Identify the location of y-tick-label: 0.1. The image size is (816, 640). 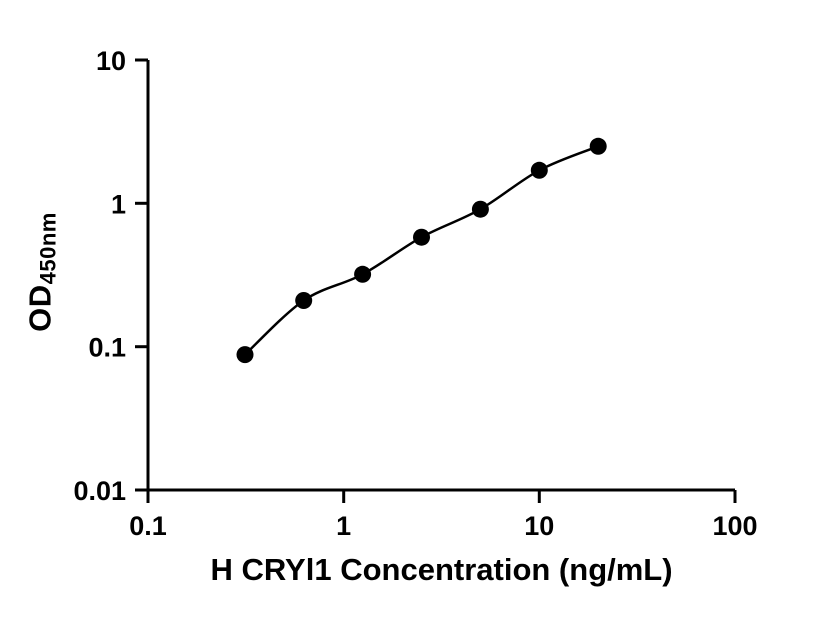
(107, 348).